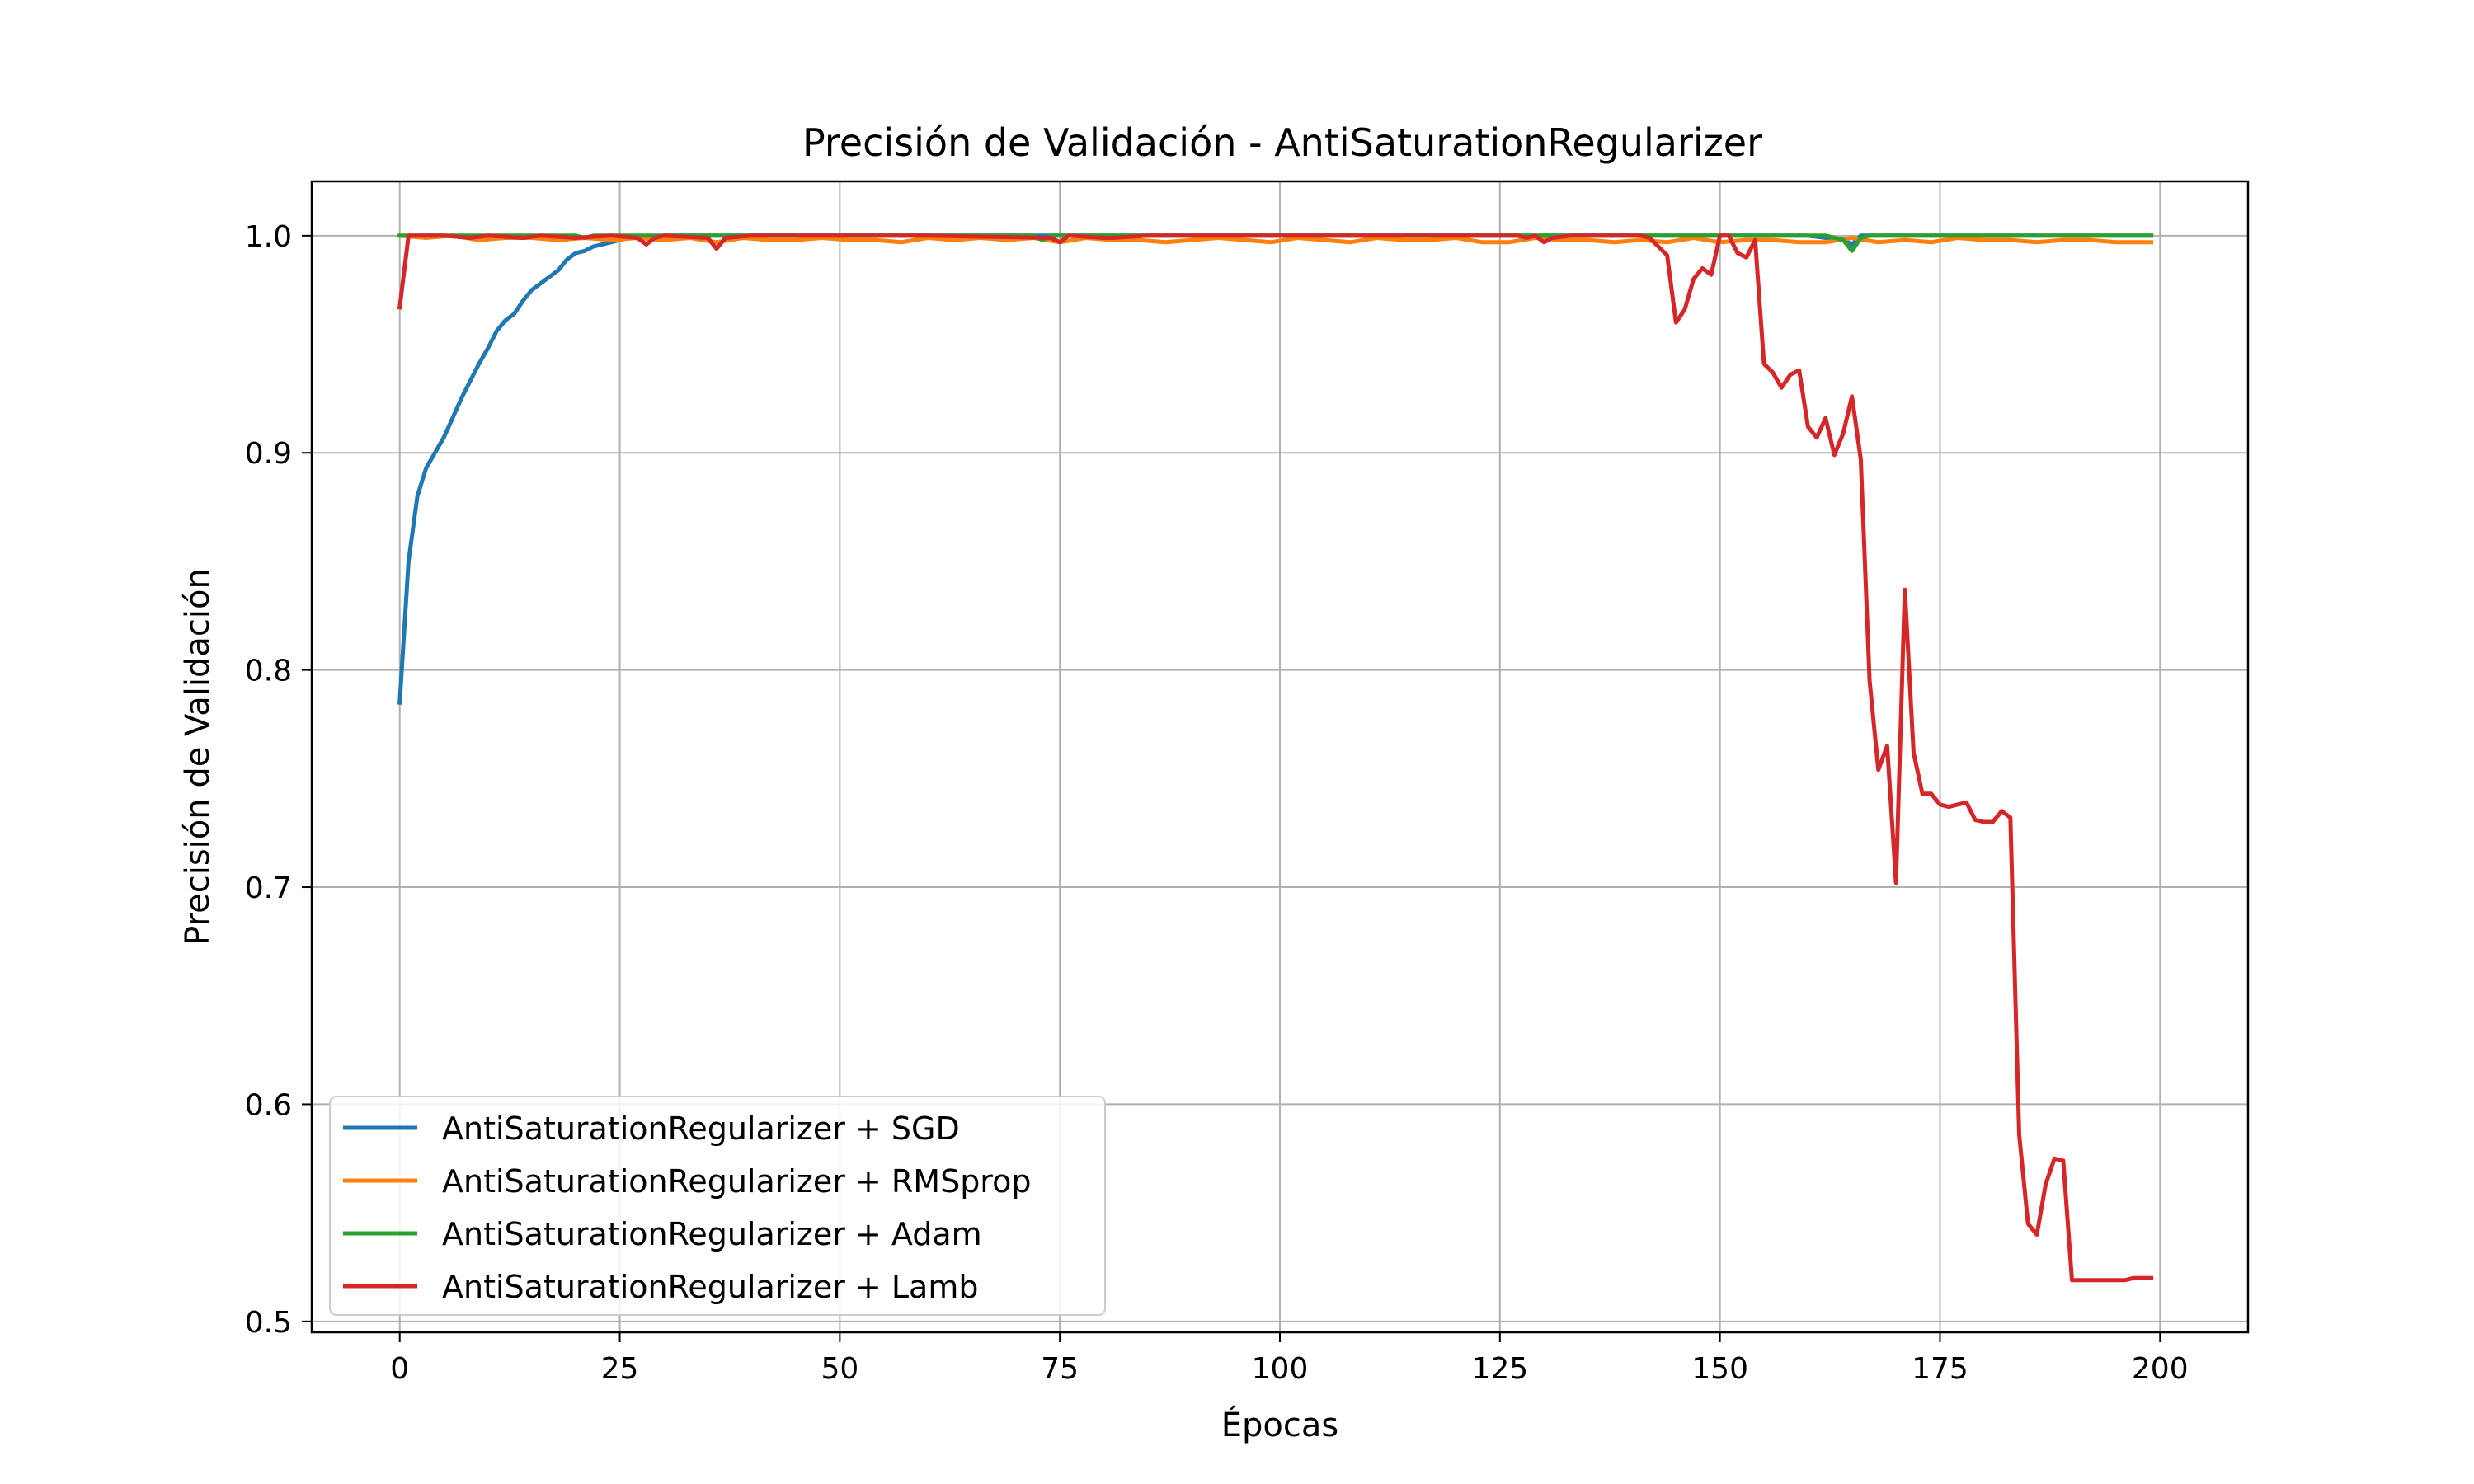 The width and height of the screenshot is (2474, 1484). I want to click on x-tick-label: 100, so click(1280, 1369).